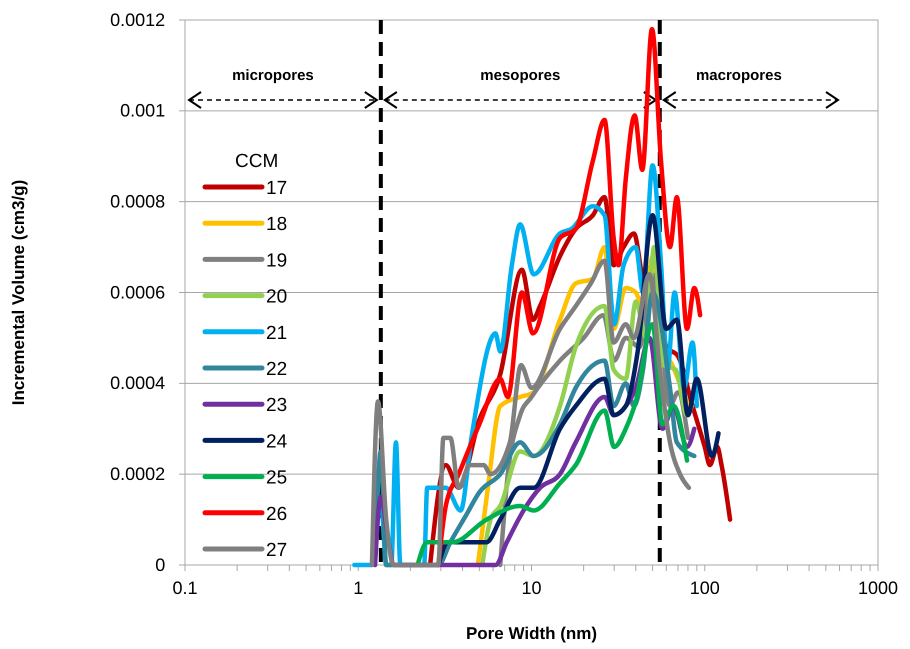 The width and height of the screenshot is (910, 649). I want to click on x-tick-label: 1, so click(358, 588).